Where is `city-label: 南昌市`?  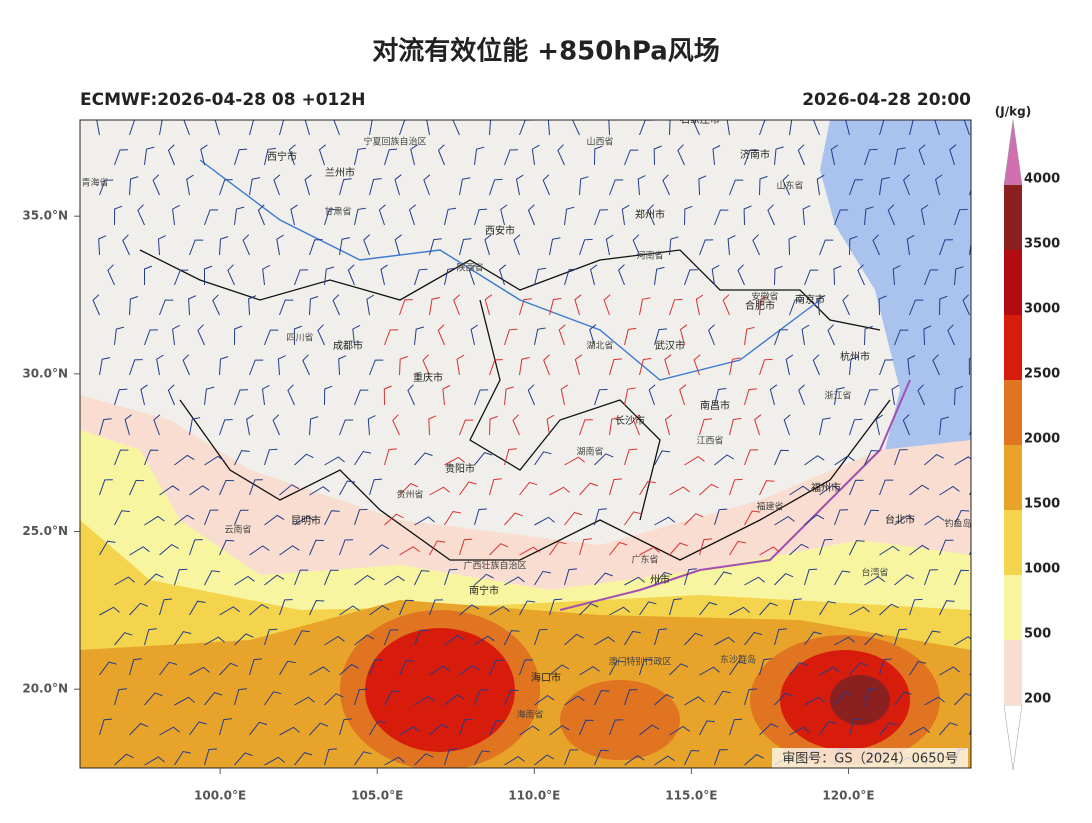 city-label: 南昌市 is located at coordinates (715, 405).